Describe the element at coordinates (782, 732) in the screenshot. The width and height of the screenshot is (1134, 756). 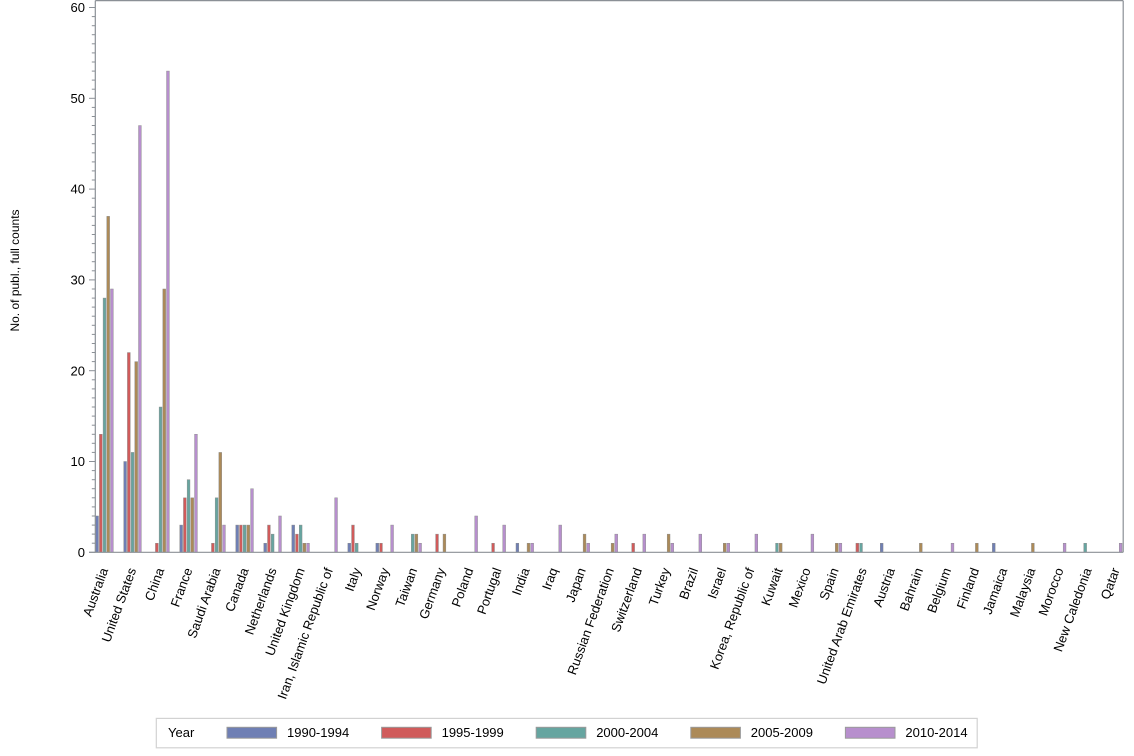
I see `svg-text: 2005-2009` at that location.